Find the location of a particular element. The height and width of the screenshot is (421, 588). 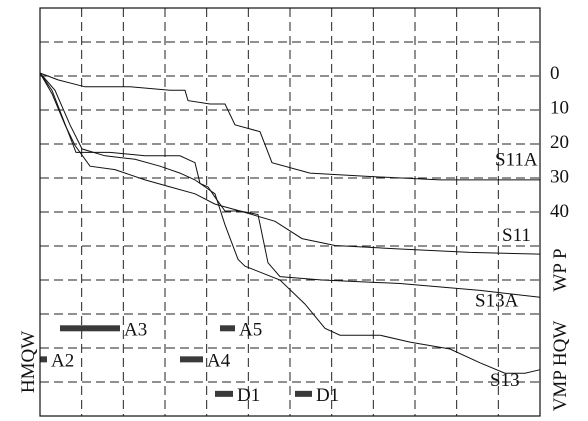

event-bar-a3 is located at coordinates (90, 328).